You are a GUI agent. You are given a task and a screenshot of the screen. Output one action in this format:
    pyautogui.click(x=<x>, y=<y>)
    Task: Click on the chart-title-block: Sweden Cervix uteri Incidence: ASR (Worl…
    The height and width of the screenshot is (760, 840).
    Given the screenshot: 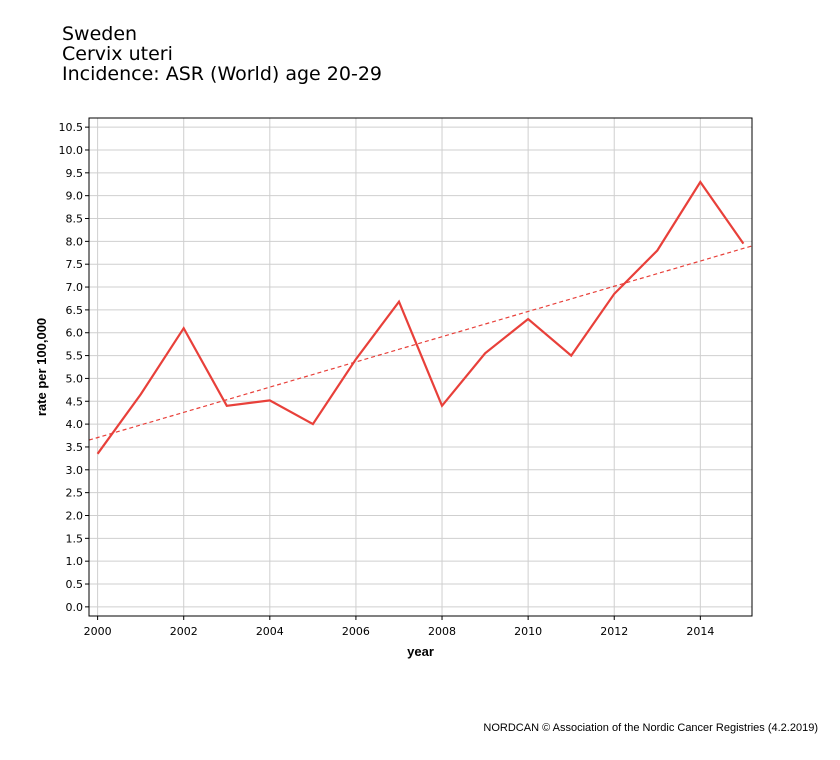 What is the action you would take?
    pyautogui.click(x=222, y=54)
    